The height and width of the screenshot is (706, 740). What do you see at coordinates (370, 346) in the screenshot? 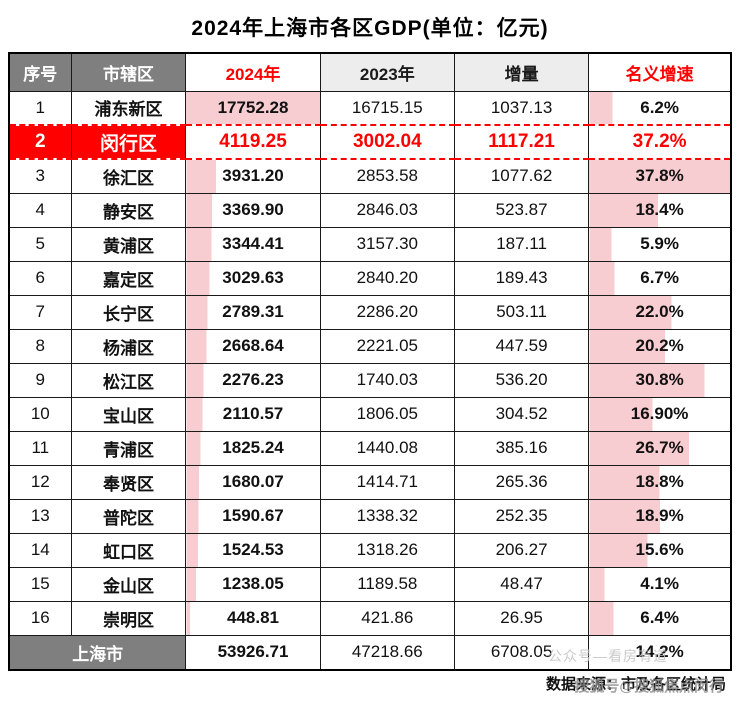
I see `table-row: 8 杨浦区 2668.64 2221.05 447.59 20.2%` at bounding box center [370, 346].